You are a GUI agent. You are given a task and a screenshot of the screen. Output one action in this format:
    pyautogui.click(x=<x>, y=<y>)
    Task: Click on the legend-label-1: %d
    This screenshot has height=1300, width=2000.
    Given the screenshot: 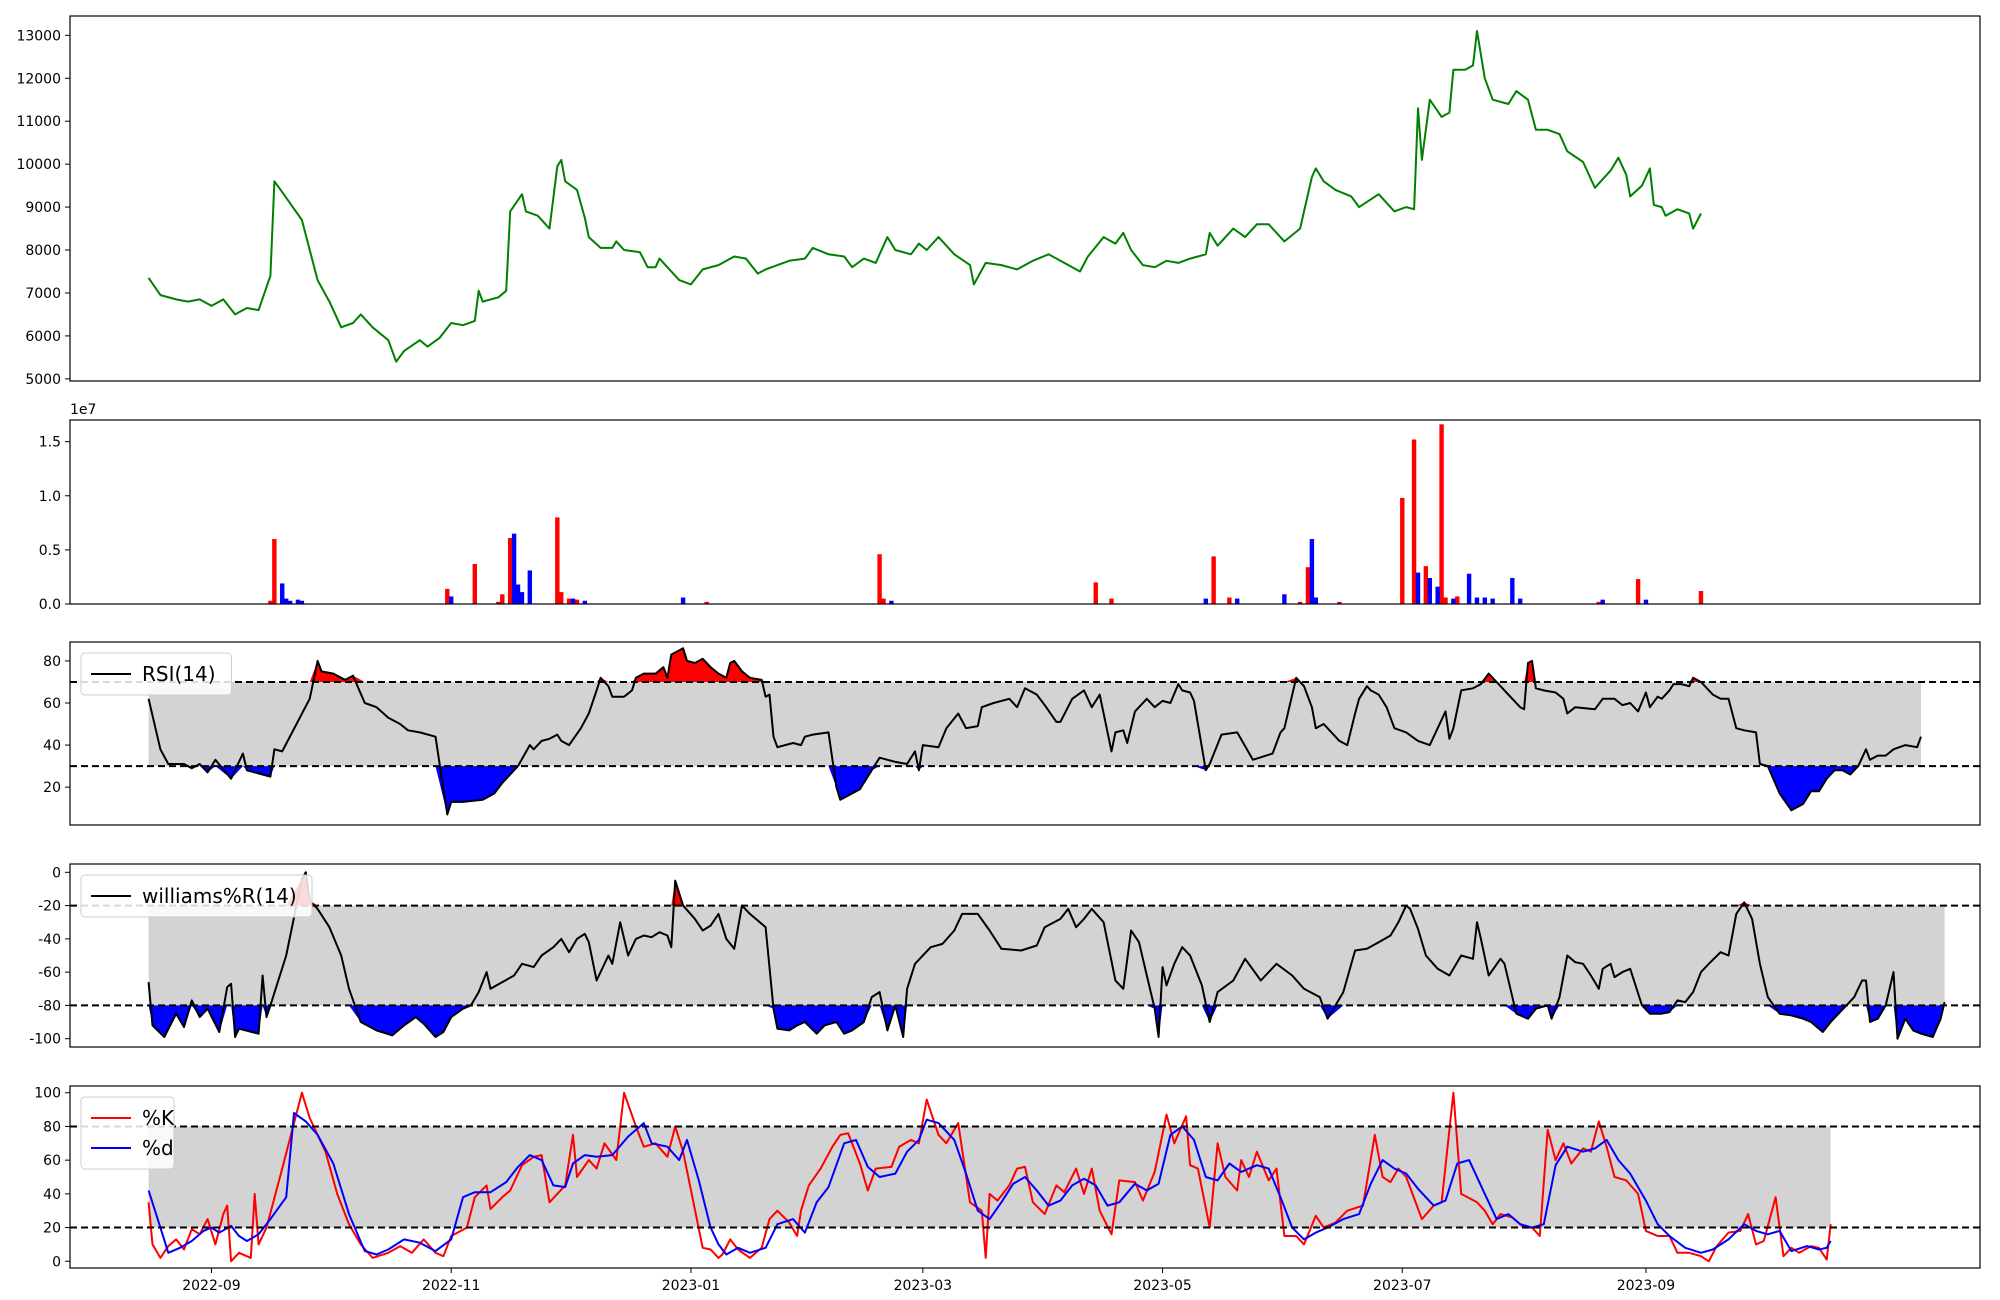 What is the action you would take?
    pyautogui.click(x=158, y=1148)
    